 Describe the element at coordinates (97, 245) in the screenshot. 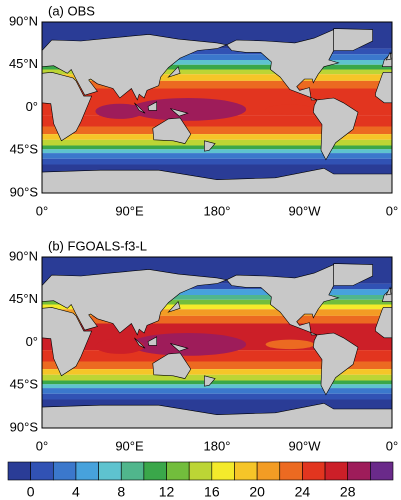

I see `panel-title: (b) FGOALS-f3-L` at that location.